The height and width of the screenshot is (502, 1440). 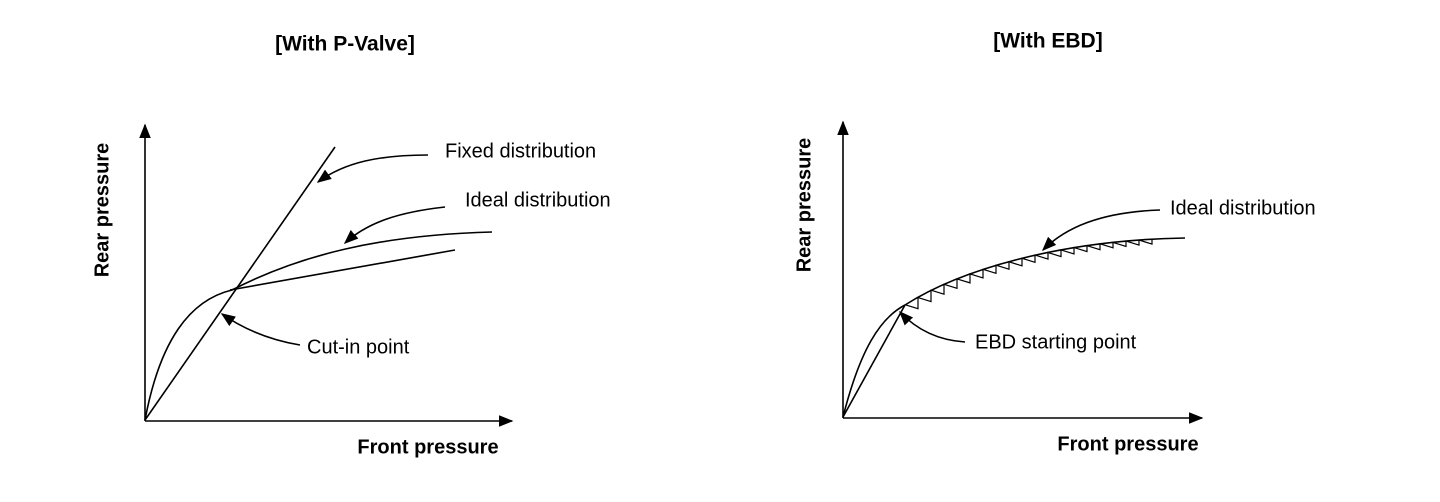 I want to click on fixed-line, so click(x=240, y=283).